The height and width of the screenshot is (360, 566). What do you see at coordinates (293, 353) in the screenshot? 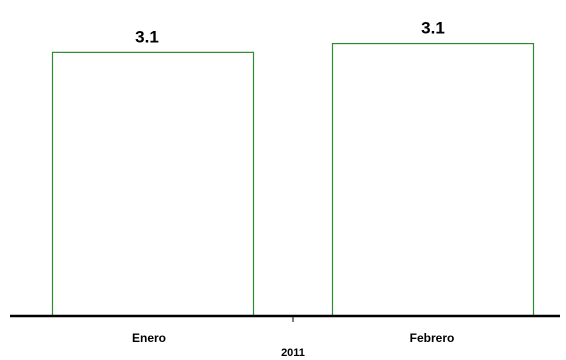
I see `x-axis-group-label: 2011` at bounding box center [293, 353].